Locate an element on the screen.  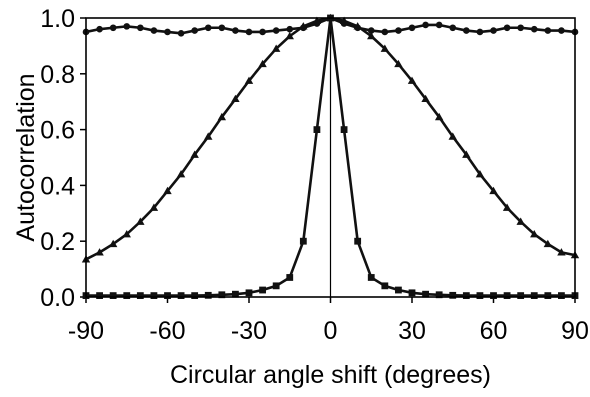
y-tick-label: 1.0 is located at coordinates (57, 19).